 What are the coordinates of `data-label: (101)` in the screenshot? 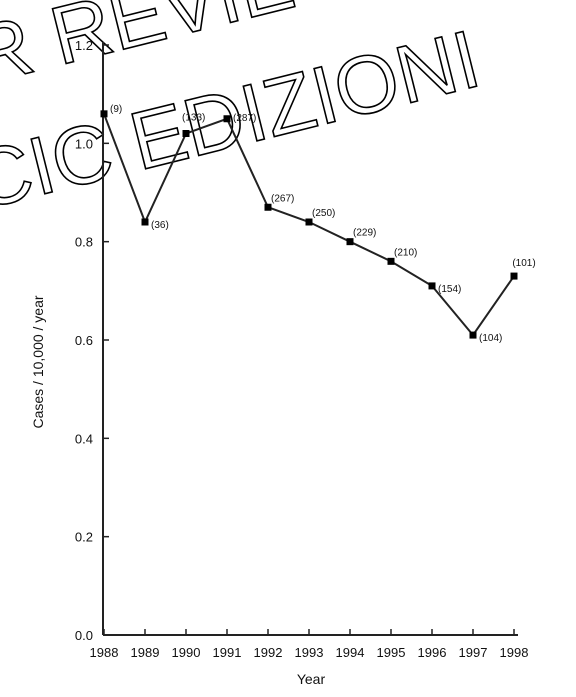 It's located at (523, 263).